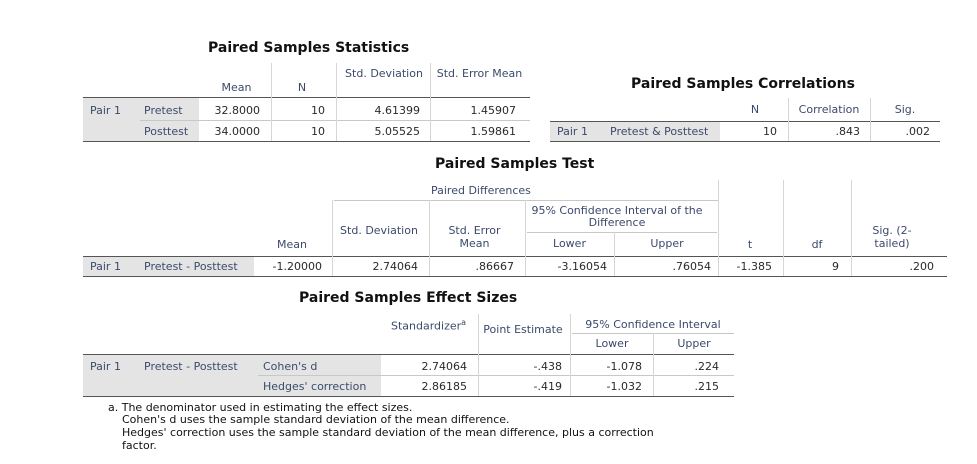 This screenshot has height=464, width=977. Describe the element at coordinates (306, 141) in the screenshot. I see `stats-bottom-rule` at that location.